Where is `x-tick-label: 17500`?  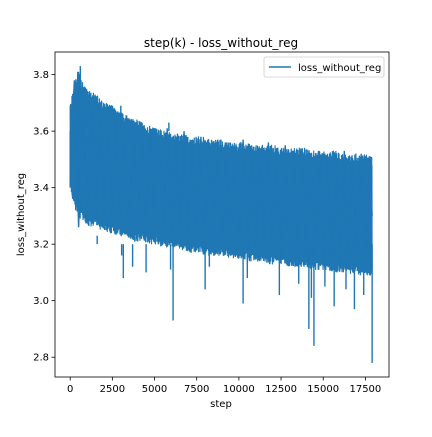
x-tick-label: 17500 is located at coordinates (365, 389).